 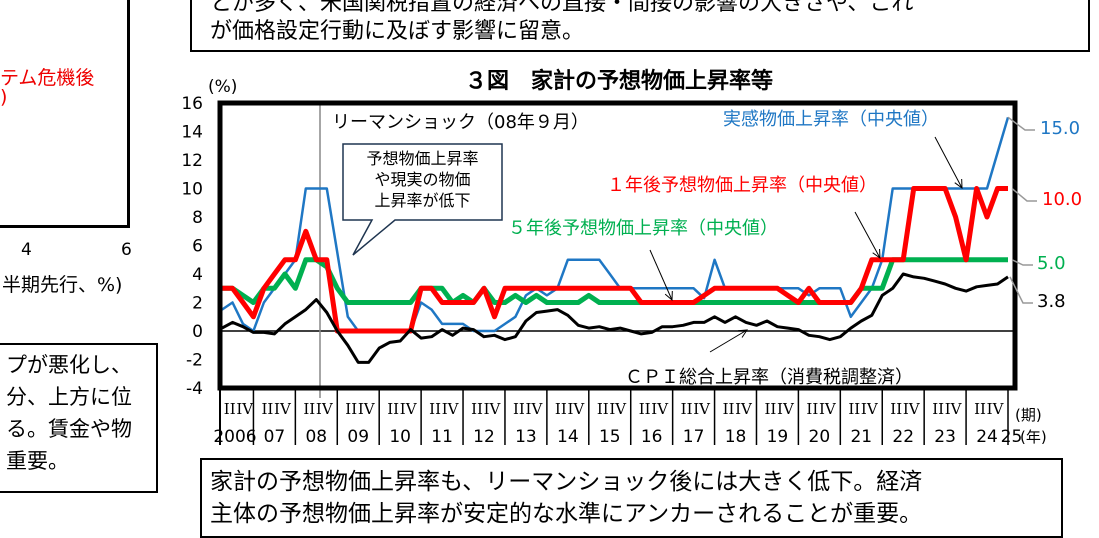 I want to click on left-x-tick-4: 4, so click(x=26, y=250).